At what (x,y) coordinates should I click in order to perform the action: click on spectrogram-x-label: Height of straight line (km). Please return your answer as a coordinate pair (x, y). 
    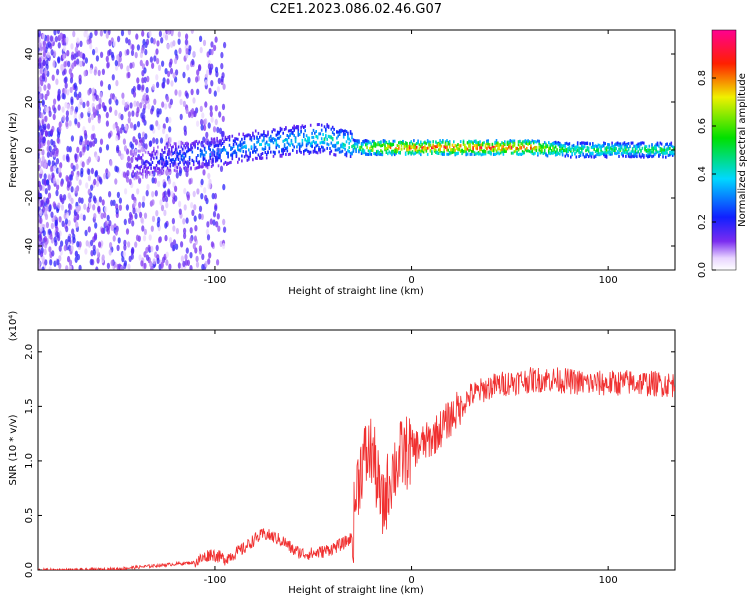
    Looking at the image, I should click on (356, 291).